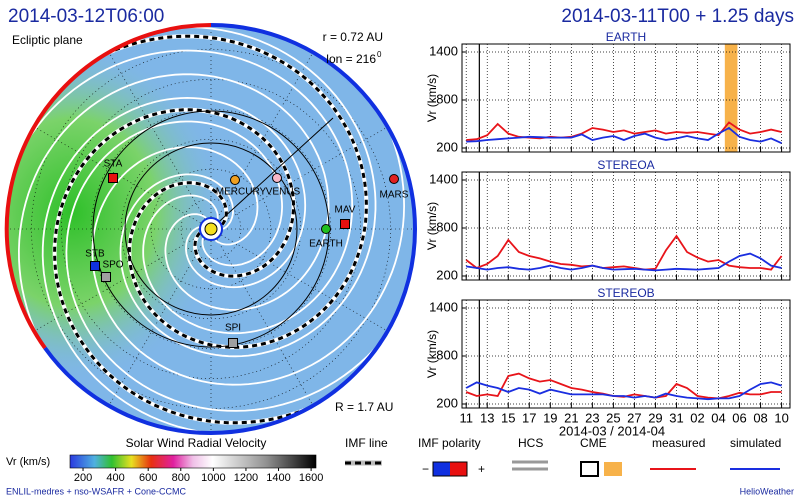  Describe the element at coordinates (530, 443) in the screenshot. I see `legend-hcs: HCS` at that location.